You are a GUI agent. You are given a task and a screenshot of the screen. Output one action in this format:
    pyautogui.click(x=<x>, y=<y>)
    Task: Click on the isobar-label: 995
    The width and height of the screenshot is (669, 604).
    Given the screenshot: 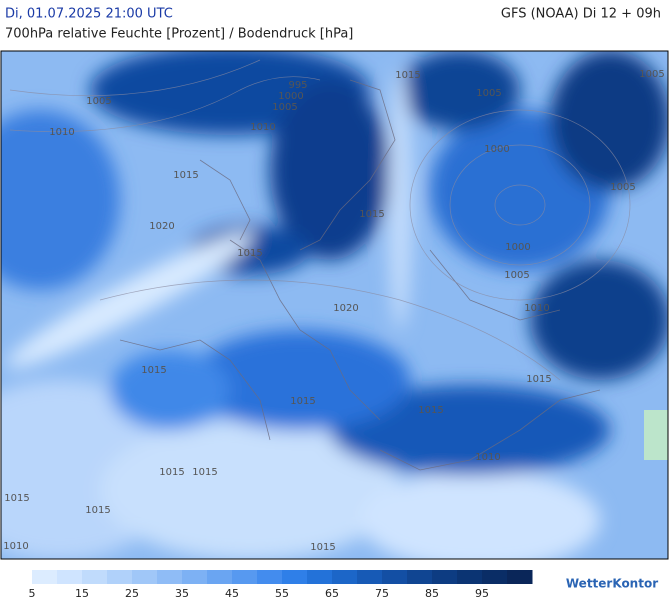 What is the action you would take?
    pyautogui.click(x=297, y=85)
    